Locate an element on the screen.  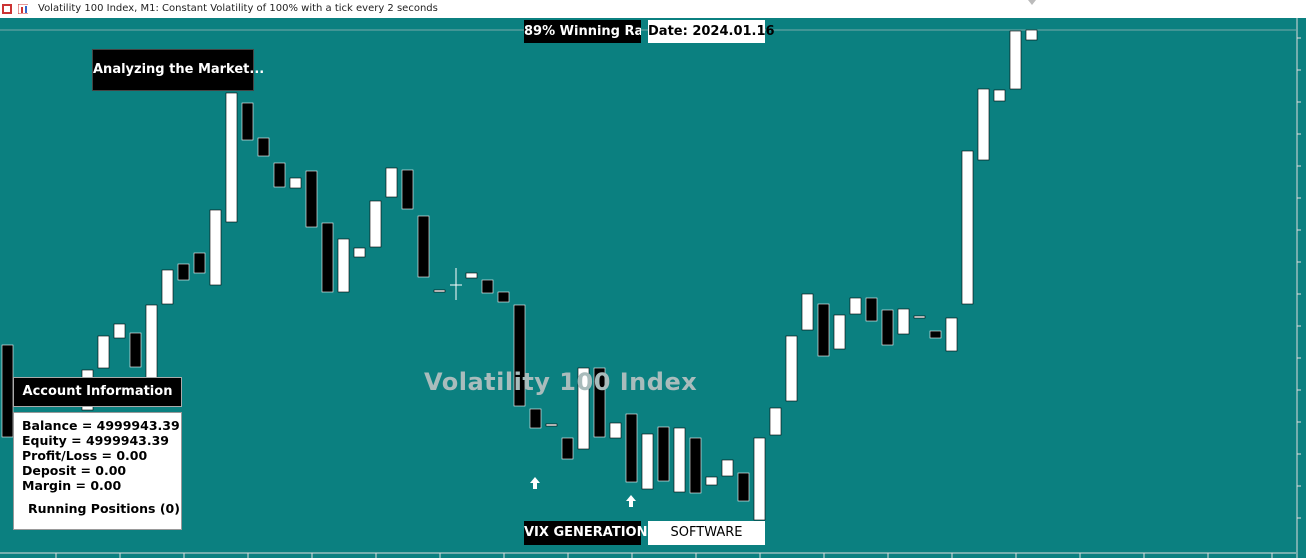
footer-left: VIX GENERATION is located at coordinates (585, 533).